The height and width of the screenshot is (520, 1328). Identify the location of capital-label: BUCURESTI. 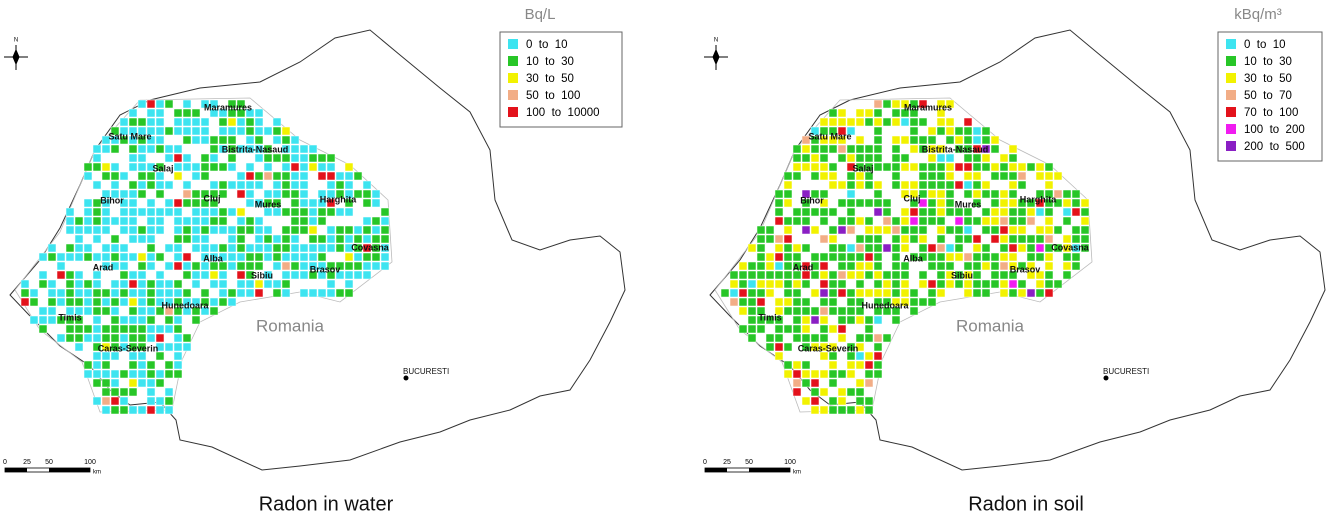
(1126, 371).